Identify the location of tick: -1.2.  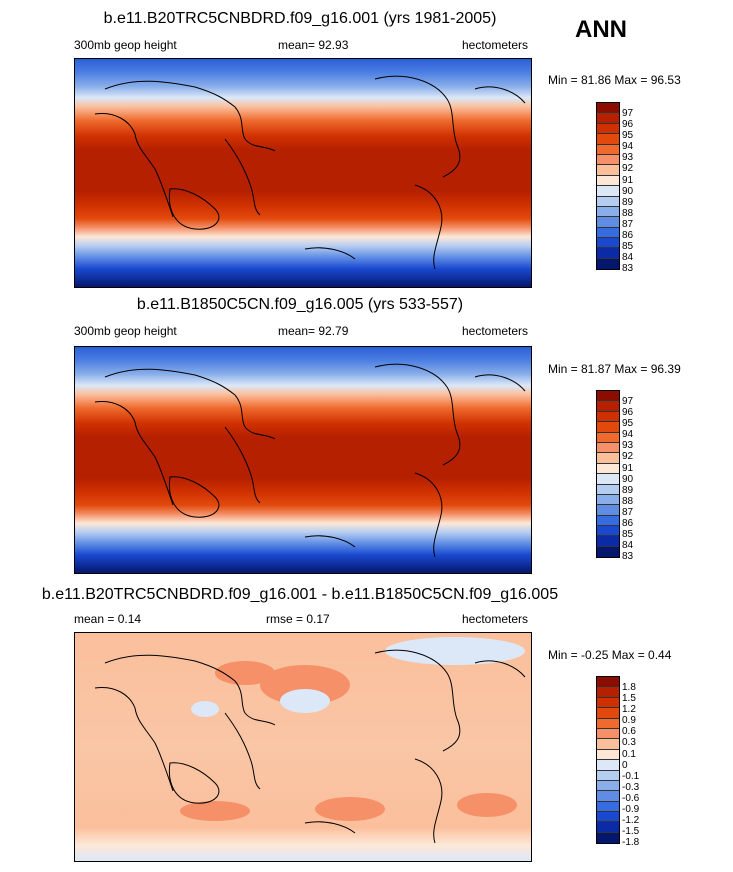
(631, 821).